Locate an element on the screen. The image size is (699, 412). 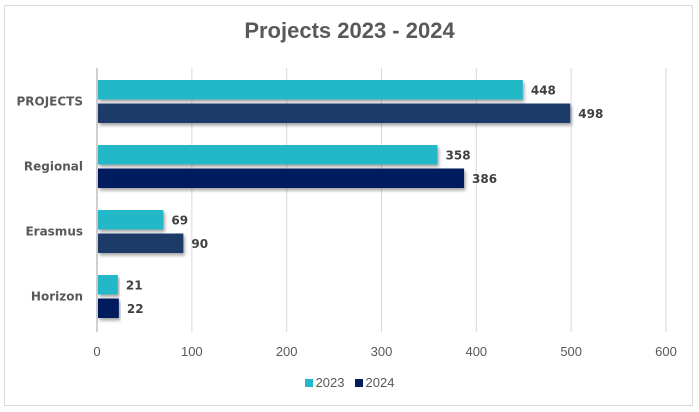
category-label: Regional is located at coordinates (53, 167).